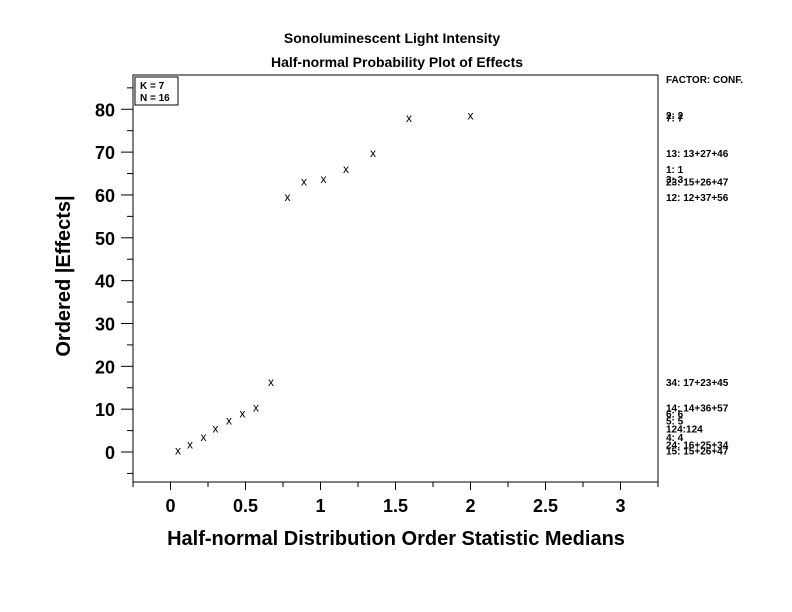 This screenshot has height=612, width=792. What do you see at coordinates (105, 196) in the screenshot?
I see `y-tick-label: 60` at bounding box center [105, 196].